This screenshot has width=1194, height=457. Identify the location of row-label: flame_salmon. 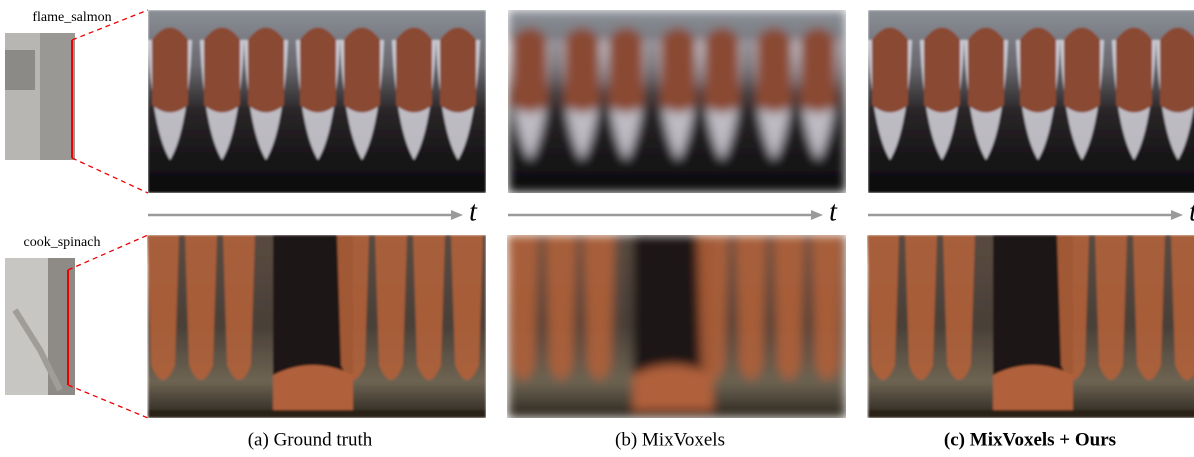
(71, 17).